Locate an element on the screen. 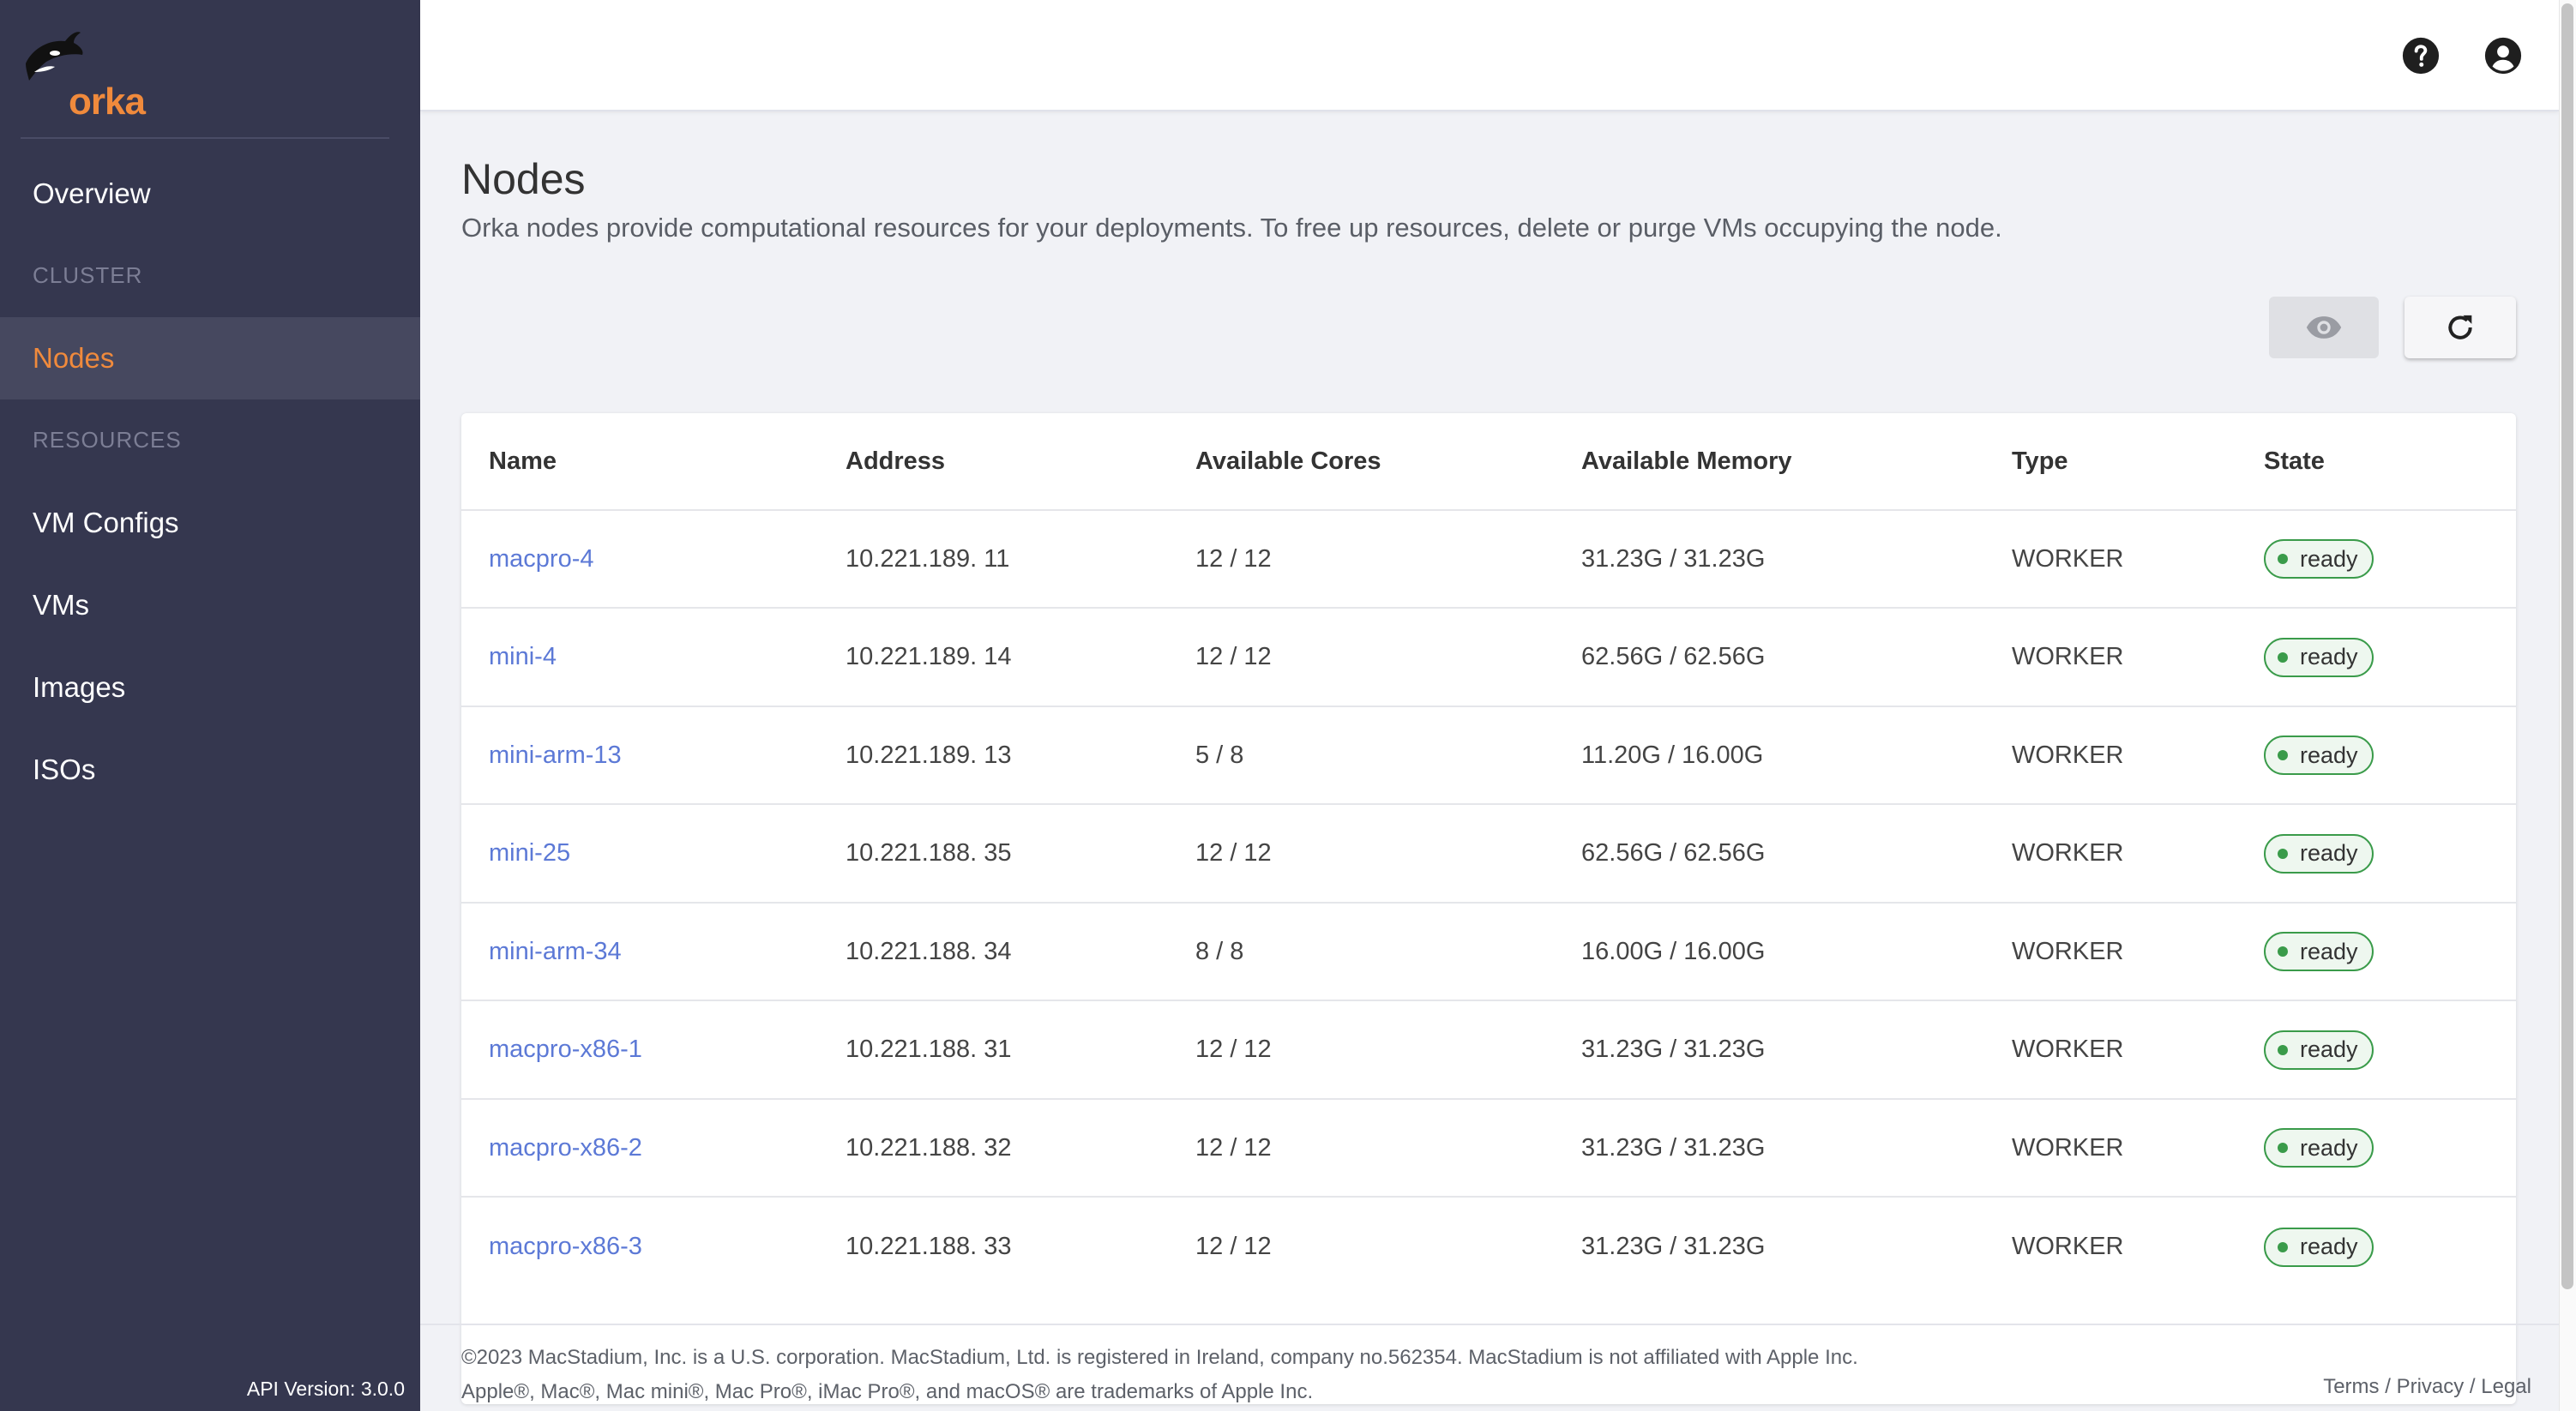  terms-link: Terms is located at coordinates (2351, 1386).